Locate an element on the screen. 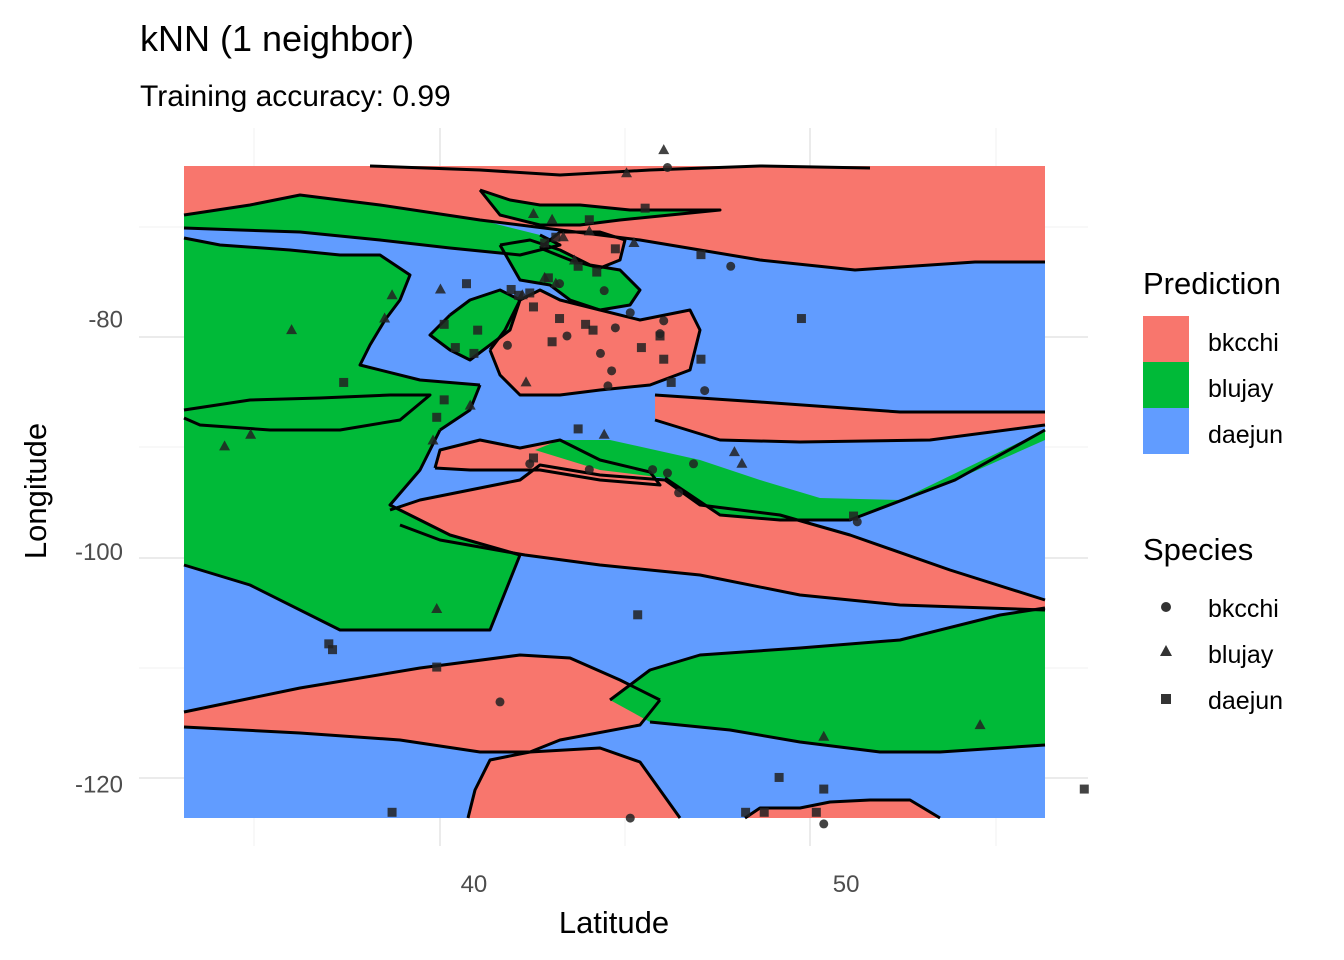 This screenshot has width=1344, height=960. x-axis-title: Latitude is located at coordinates (614, 922).